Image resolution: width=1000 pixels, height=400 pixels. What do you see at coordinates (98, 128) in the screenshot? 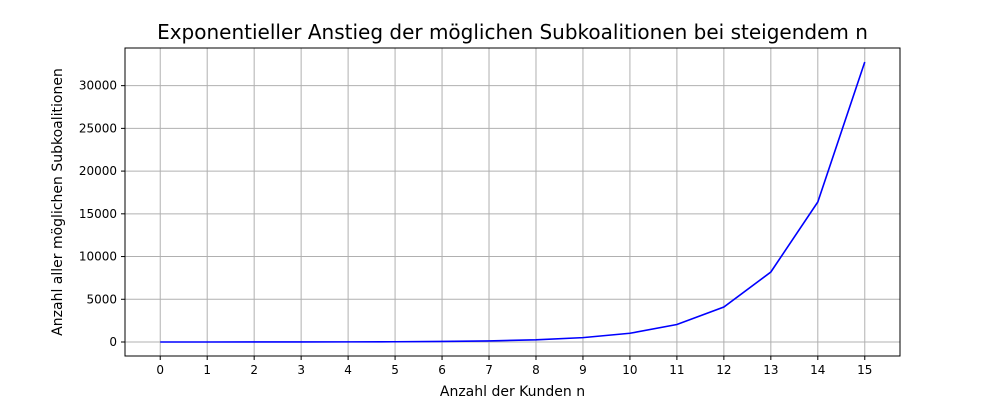
I see `y-tick-label: 25000` at bounding box center [98, 128].